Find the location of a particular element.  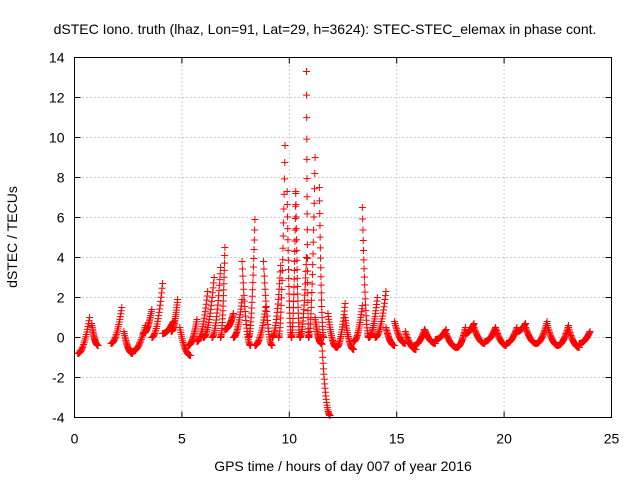

y-tick-label: 14 is located at coordinates (57, 58).